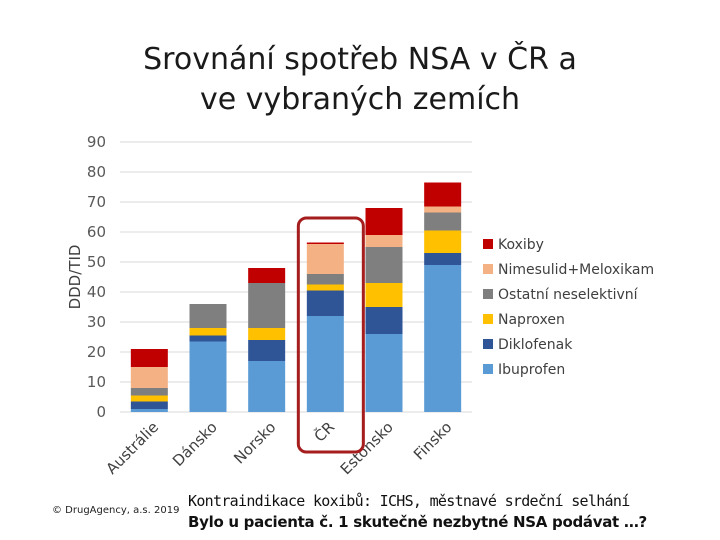 This screenshot has width=720, height=540. I want to click on title-line-1: Srovnání spotřeb NSA v ČR a, so click(360, 59).